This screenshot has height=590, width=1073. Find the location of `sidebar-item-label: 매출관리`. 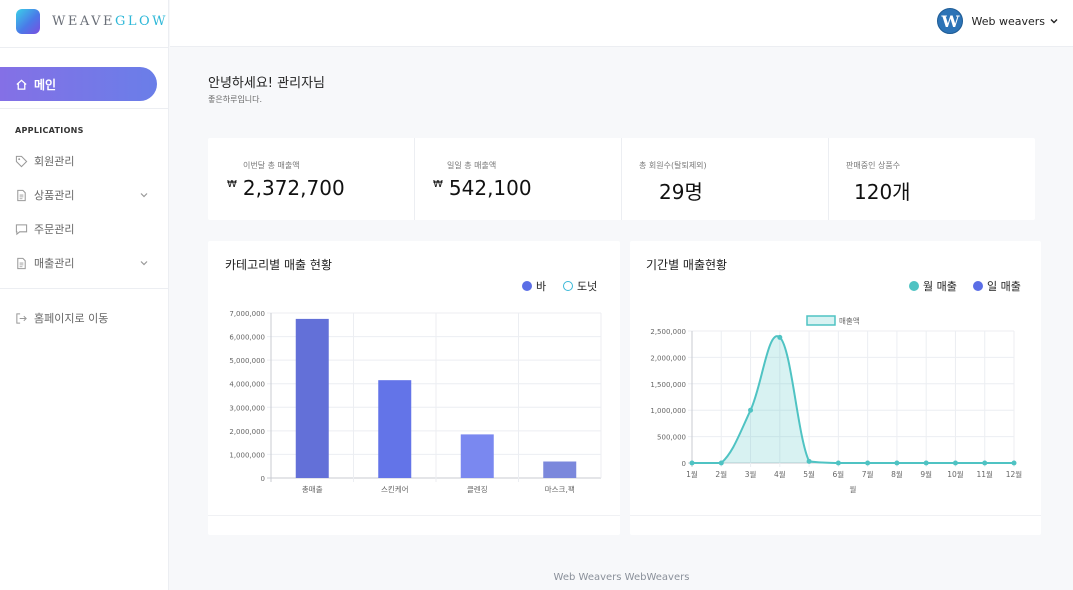

sidebar-item-label: 매출관리 is located at coordinates (54, 263).